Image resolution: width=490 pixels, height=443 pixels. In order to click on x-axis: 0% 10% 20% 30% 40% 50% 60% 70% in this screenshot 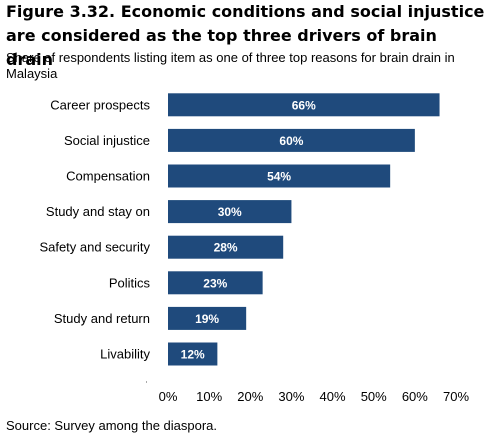, I will do `click(307, 392)`.